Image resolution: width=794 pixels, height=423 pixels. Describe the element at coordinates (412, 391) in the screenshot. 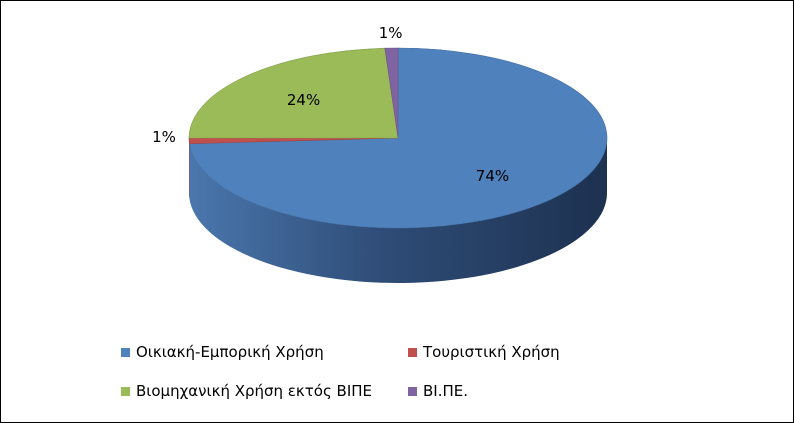

I see `legend-swatch-vipe` at that location.